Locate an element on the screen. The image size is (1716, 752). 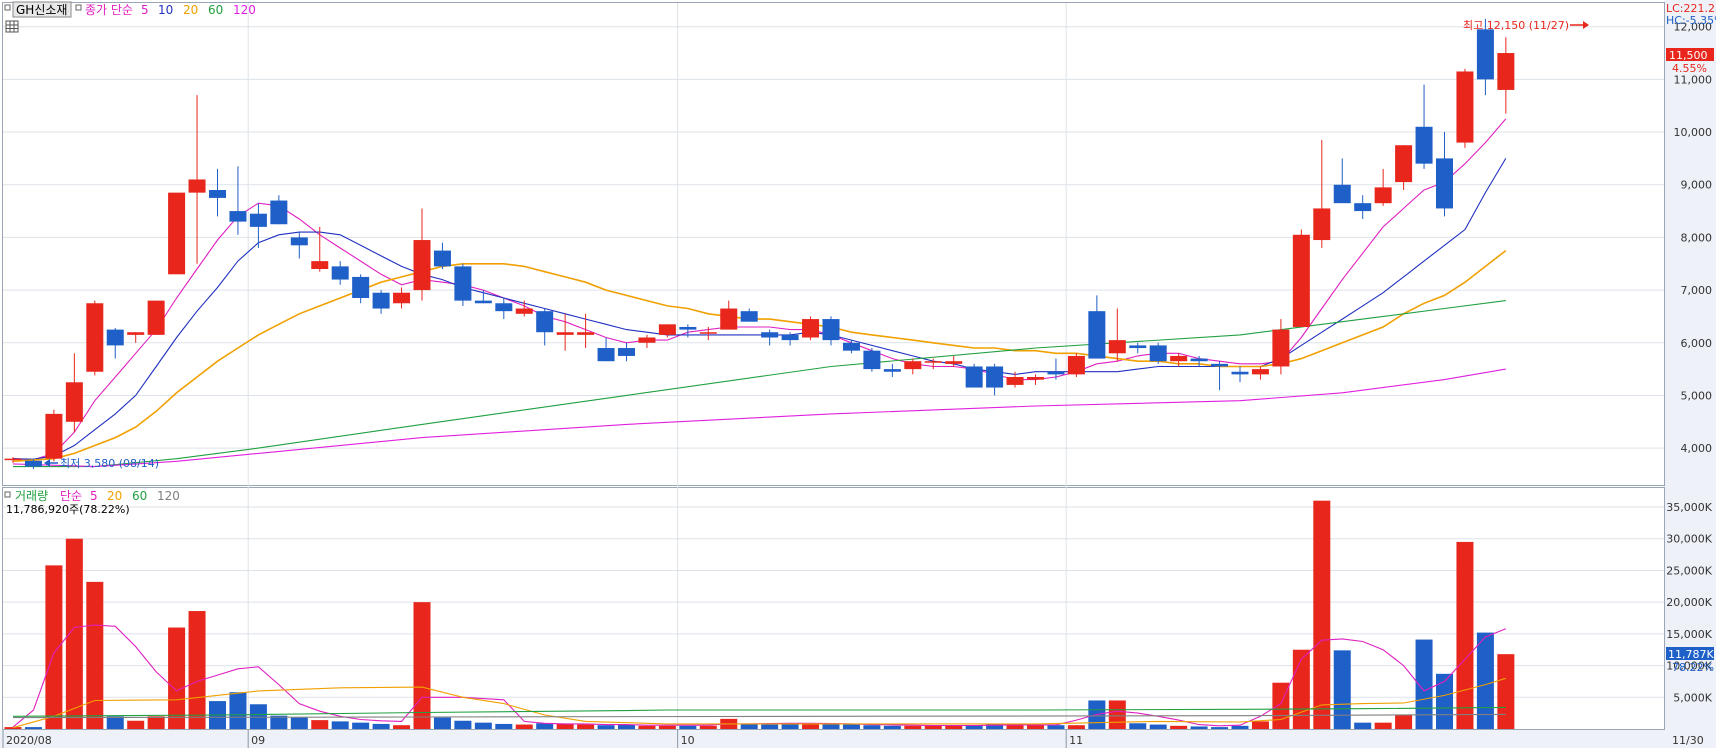
price-legend: GH신소재 종가 단순 5 10 20 60 120 is located at coordinates (130, 17).